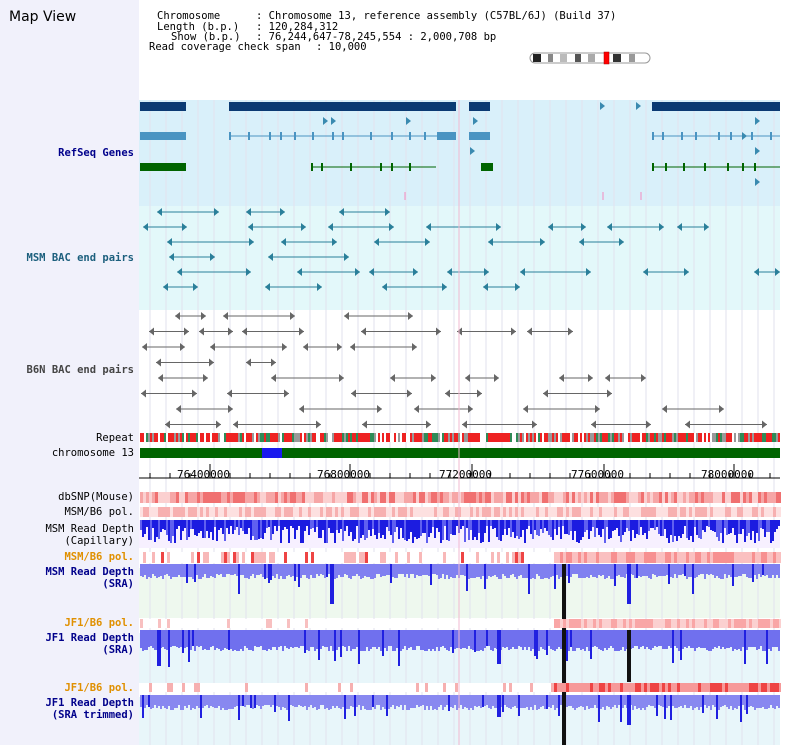  Describe the element at coordinates (89, 529) in the screenshot. I see `track-label-msm-depth-cap-1: MSM Read Depth` at that location.